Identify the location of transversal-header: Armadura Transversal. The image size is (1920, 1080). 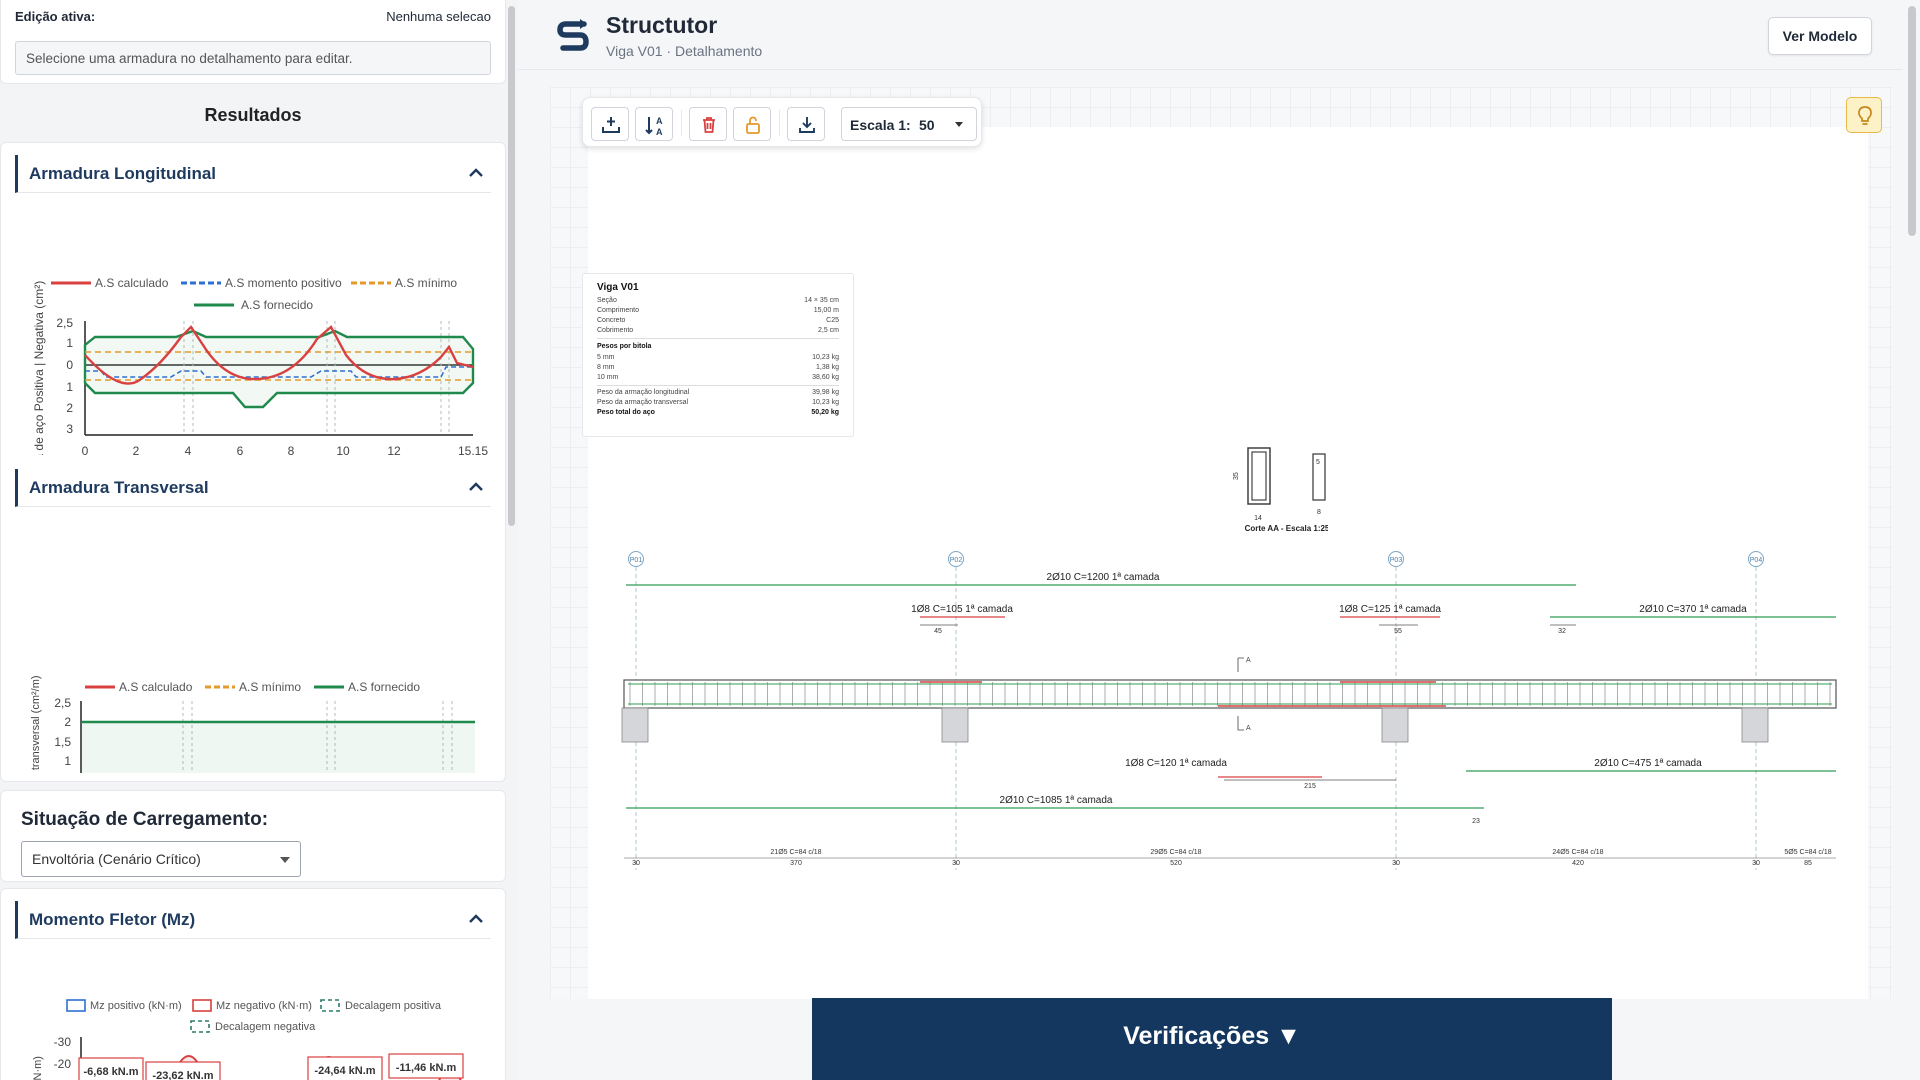
(253, 488).